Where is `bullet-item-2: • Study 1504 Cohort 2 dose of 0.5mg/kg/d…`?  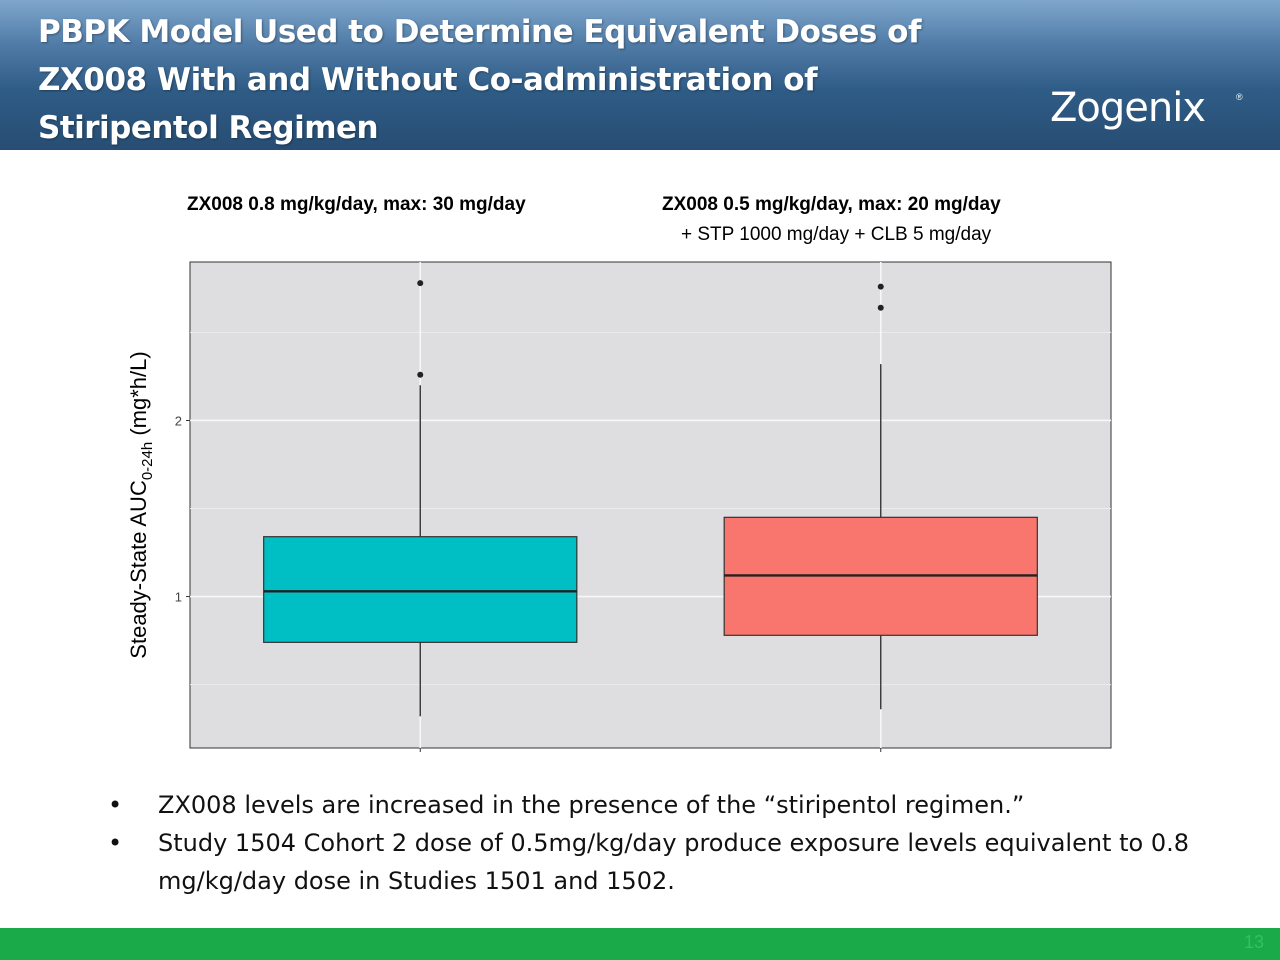
bullet-item-2: • Study 1504 Cohort 2 dose of 0.5mg/kg/d… is located at coordinates (668, 862).